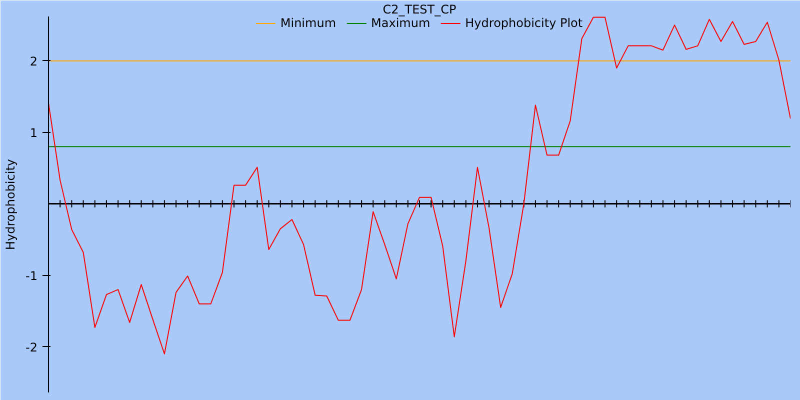 The image size is (800, 400). I want to click on legend-label: Hydrophobicity Plot, so click(524, 23).